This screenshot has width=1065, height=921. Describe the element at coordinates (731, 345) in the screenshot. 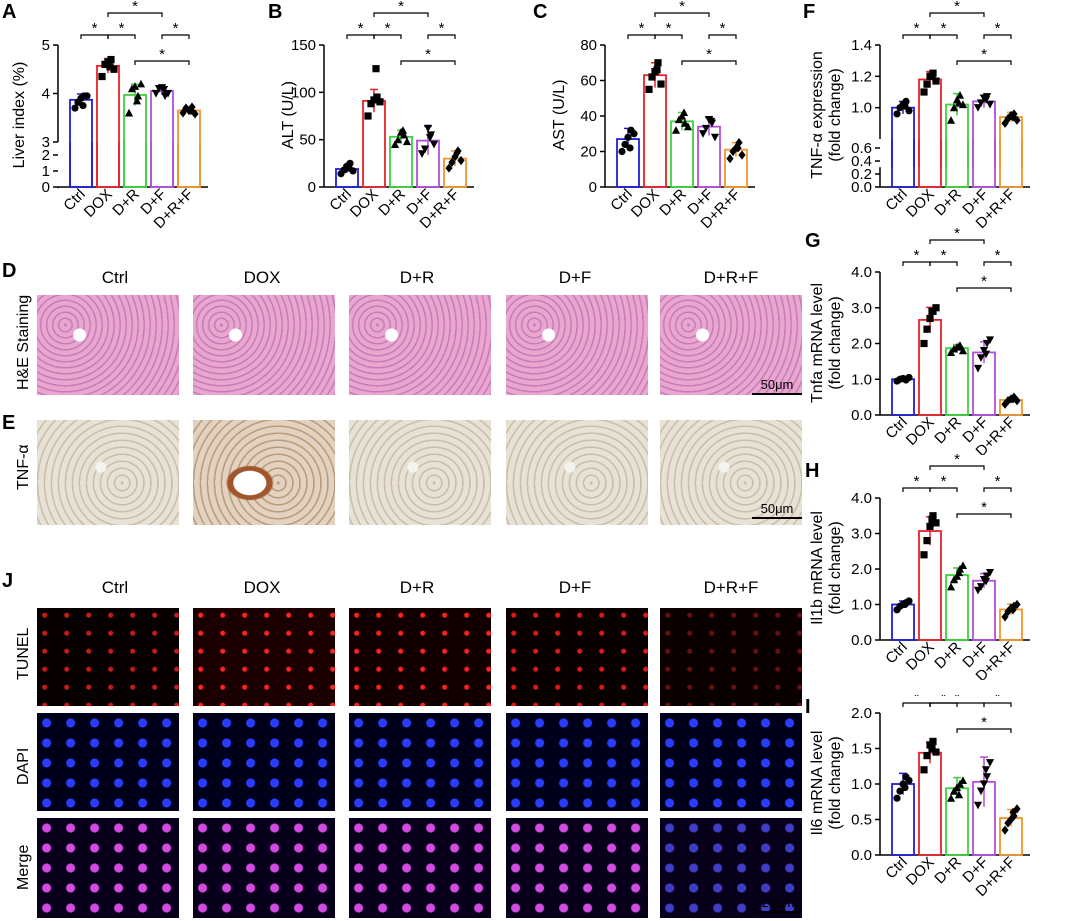

I see `micrograph-he-d+r+f` at that location.